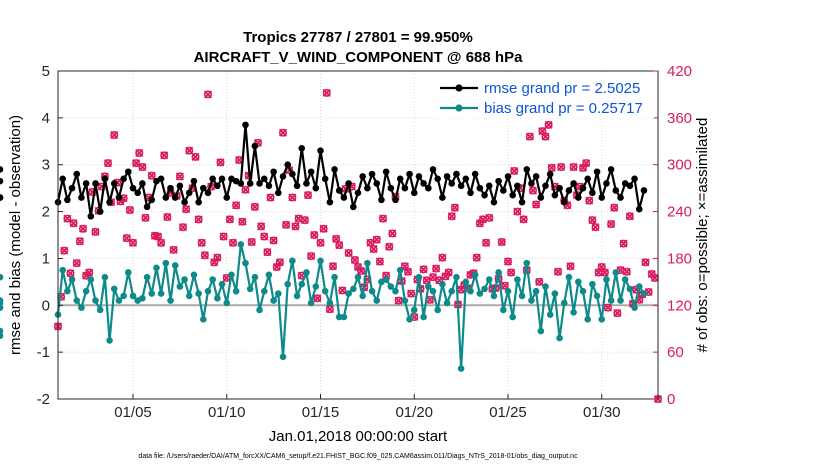  I want to click on y-right-tick-label: 0, so click(671, 399).